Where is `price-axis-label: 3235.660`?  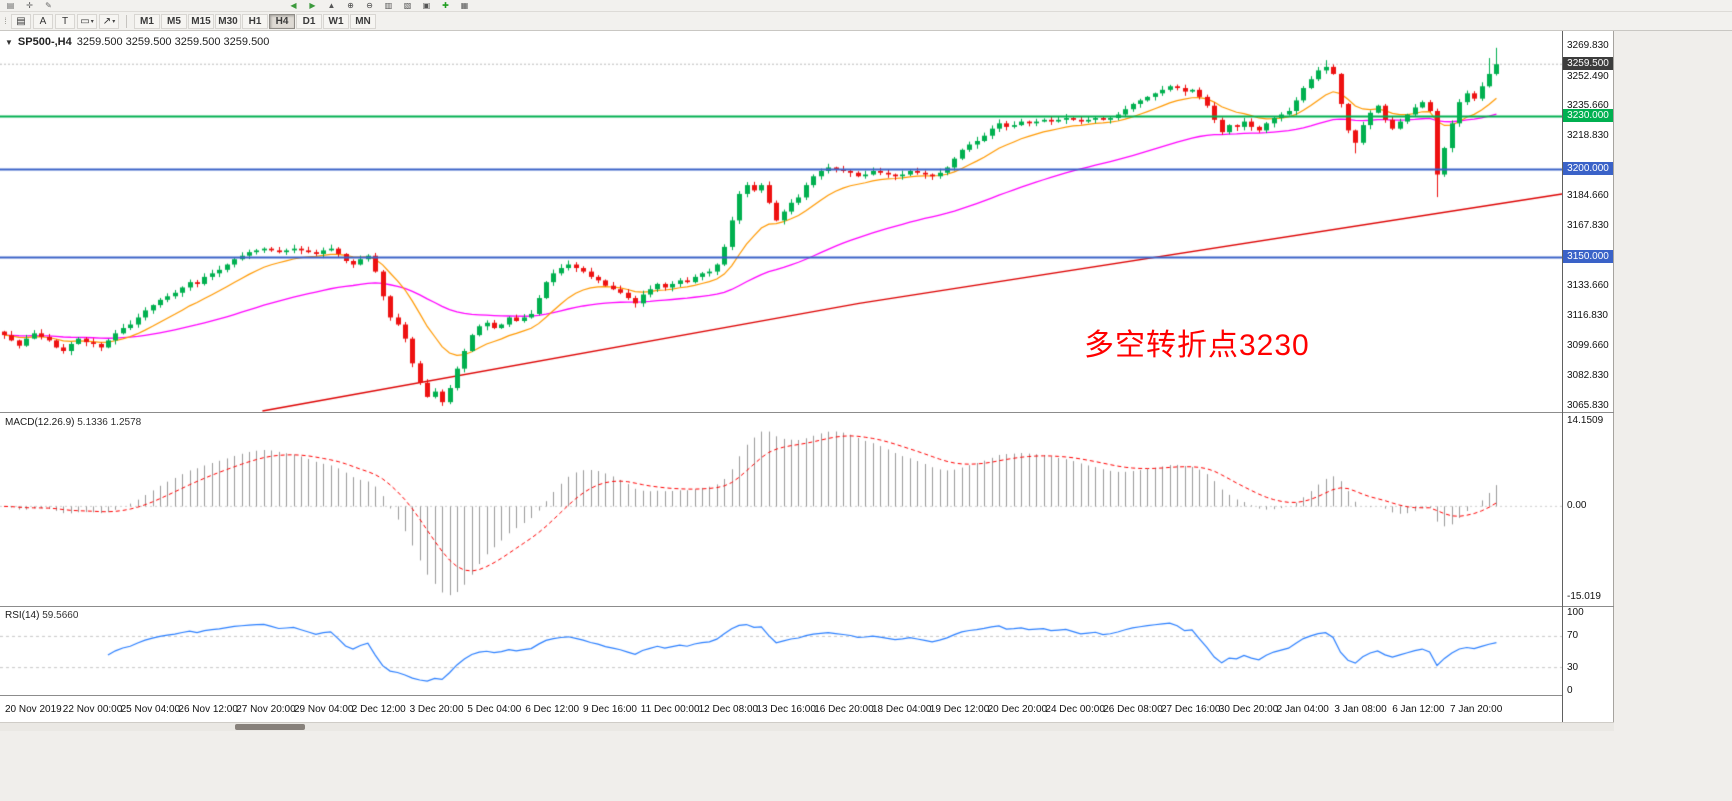 price-axis-label: 3235.660 is located at coordinates (1588, 106).